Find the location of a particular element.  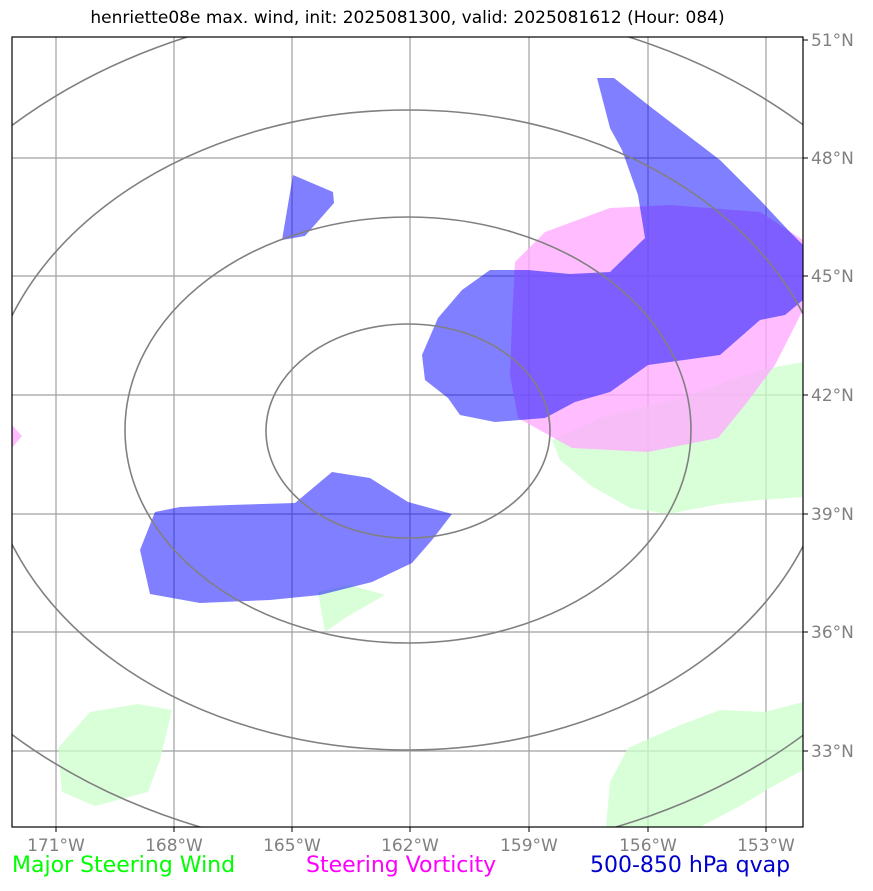

legend-vorticity: Steering Vorticity is located at coordinates (401, 865).